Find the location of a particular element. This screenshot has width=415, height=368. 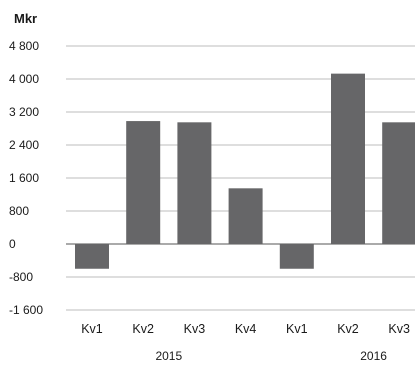

y-tick-label: 4 000 is located at coordinates (24, 79).